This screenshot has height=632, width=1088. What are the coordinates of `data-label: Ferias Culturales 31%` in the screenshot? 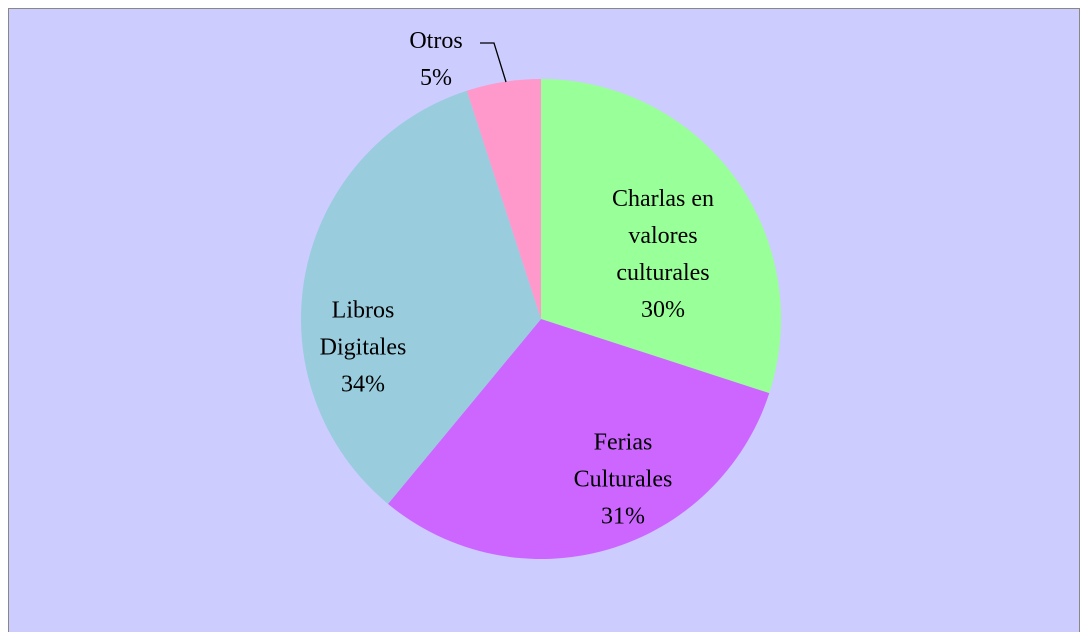 It's located at (623, 480).